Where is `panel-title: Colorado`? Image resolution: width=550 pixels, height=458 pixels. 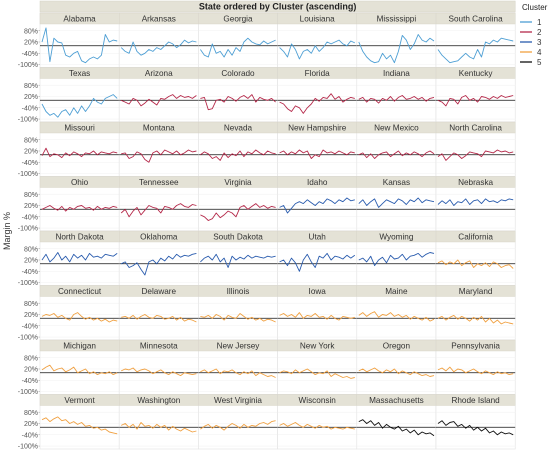
panel-title: Colorado is located at coordinates (238, 73).